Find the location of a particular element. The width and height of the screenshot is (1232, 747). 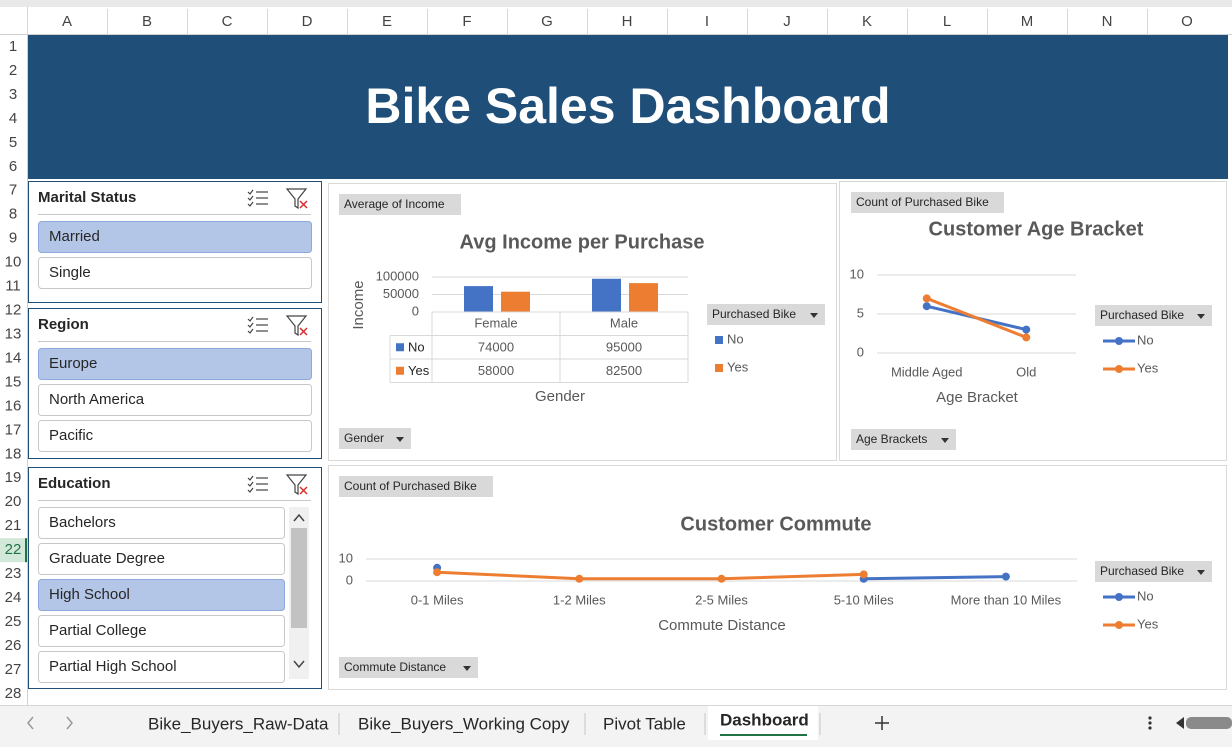

slicer-item-label: Single is located at coordinates (70, 272).